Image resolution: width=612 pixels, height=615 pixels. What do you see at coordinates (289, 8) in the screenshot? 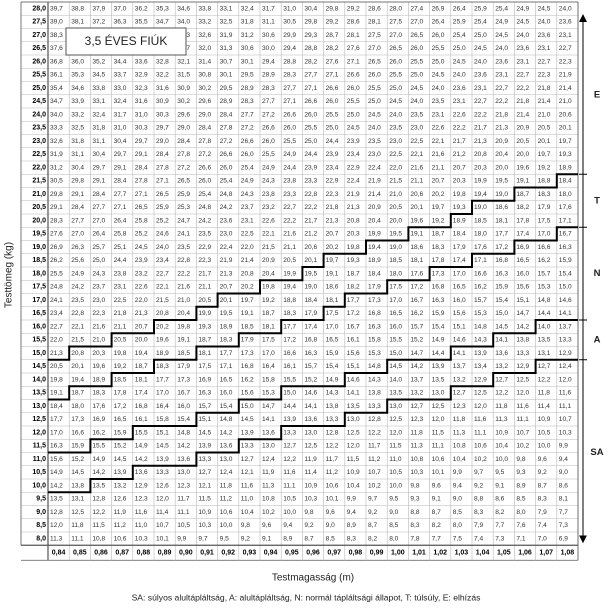
I see `table-cell: 31,0` at bounding box center [289, 8].